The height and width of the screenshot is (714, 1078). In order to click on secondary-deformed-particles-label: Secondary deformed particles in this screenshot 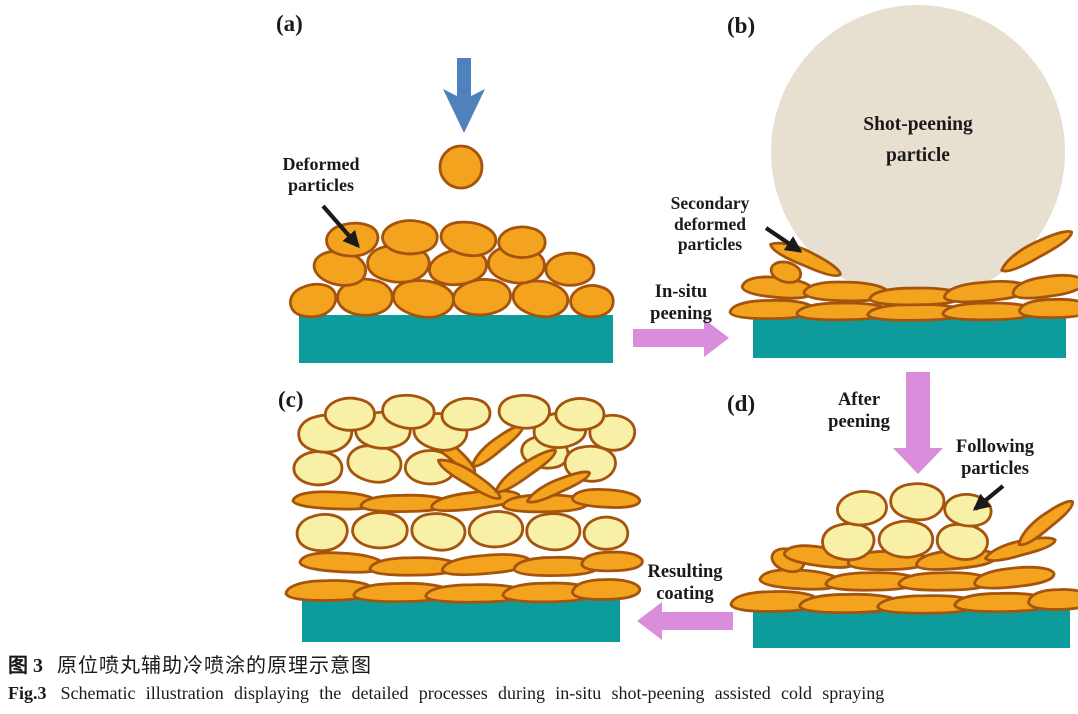, I will do `click(710, 224)`.